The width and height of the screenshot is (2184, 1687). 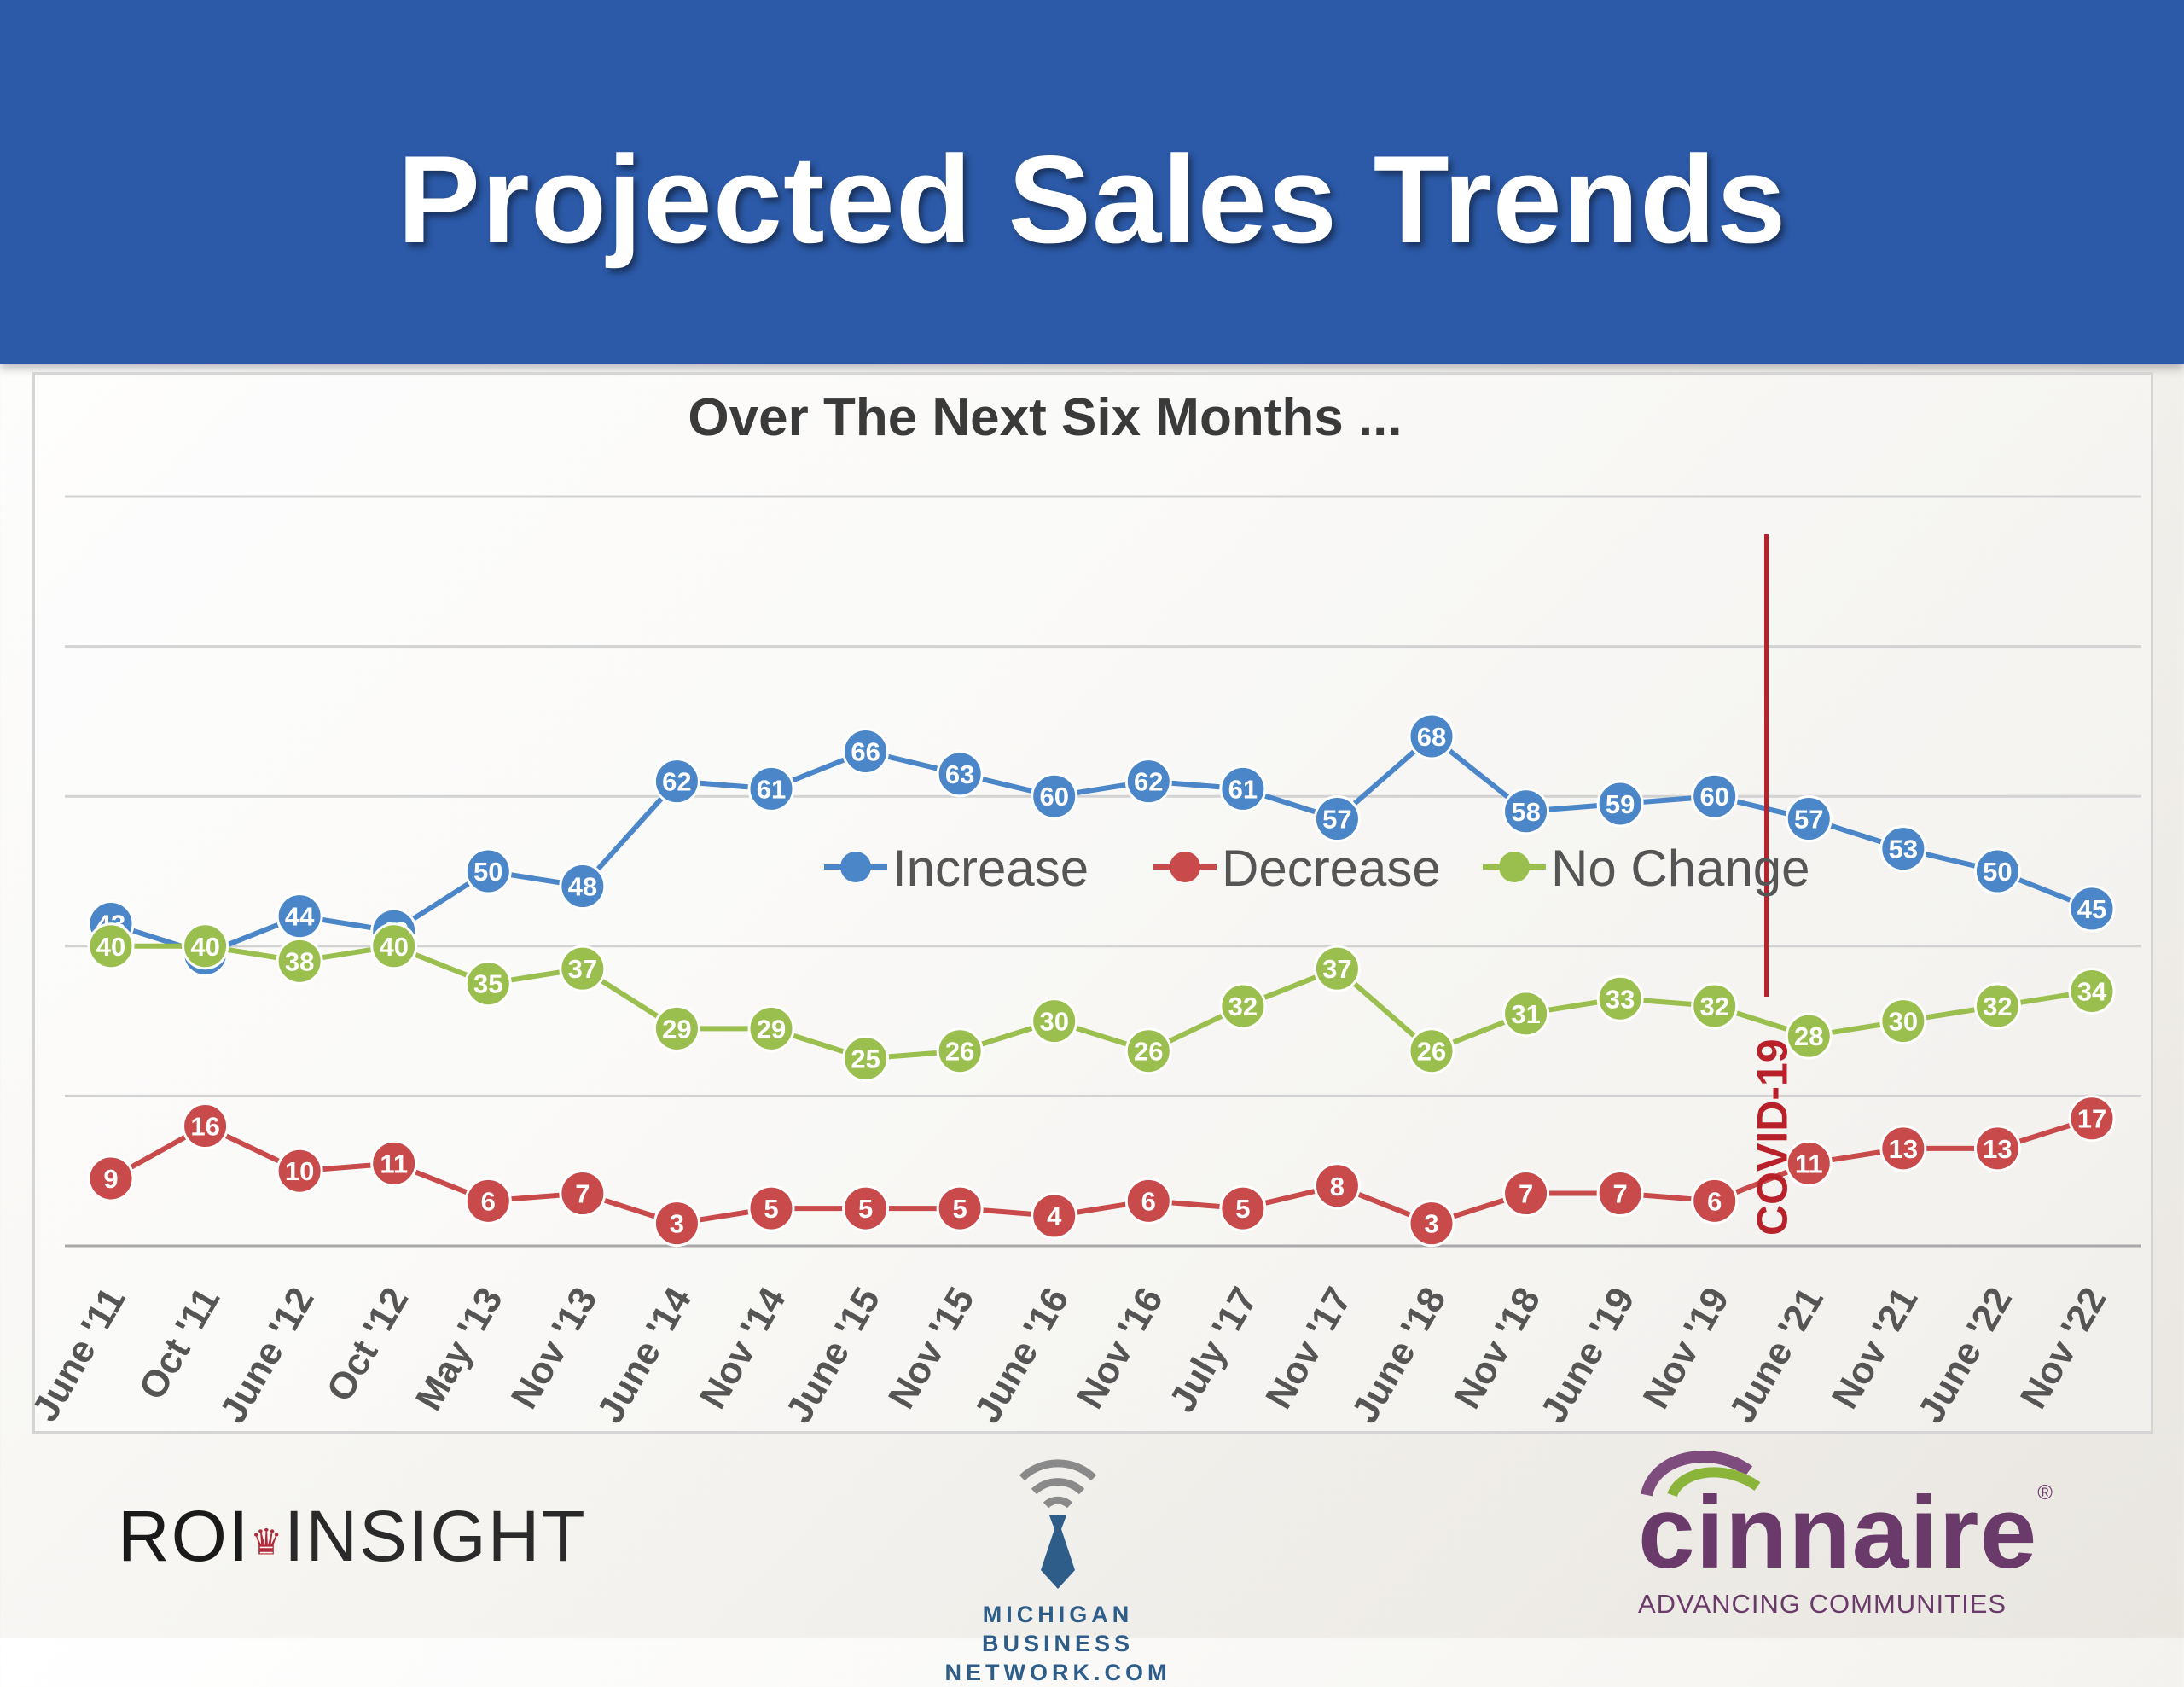 What do you see at coordinates (932, 1348) in the screenshot?
I see `x-tick-label: Nov '15` at bounding box center [932, 1348].